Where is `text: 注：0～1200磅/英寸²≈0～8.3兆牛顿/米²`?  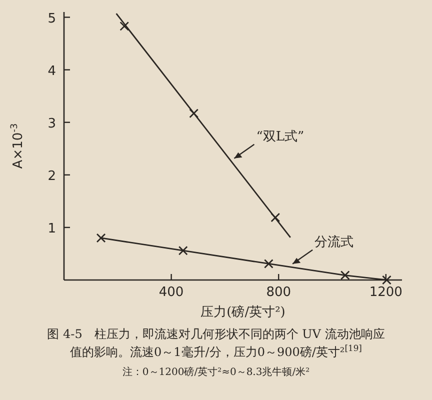
text: 注：0～1200磅/英寸²≈0～8.3兆牛顿/米² is located at coordinates (216, 372).